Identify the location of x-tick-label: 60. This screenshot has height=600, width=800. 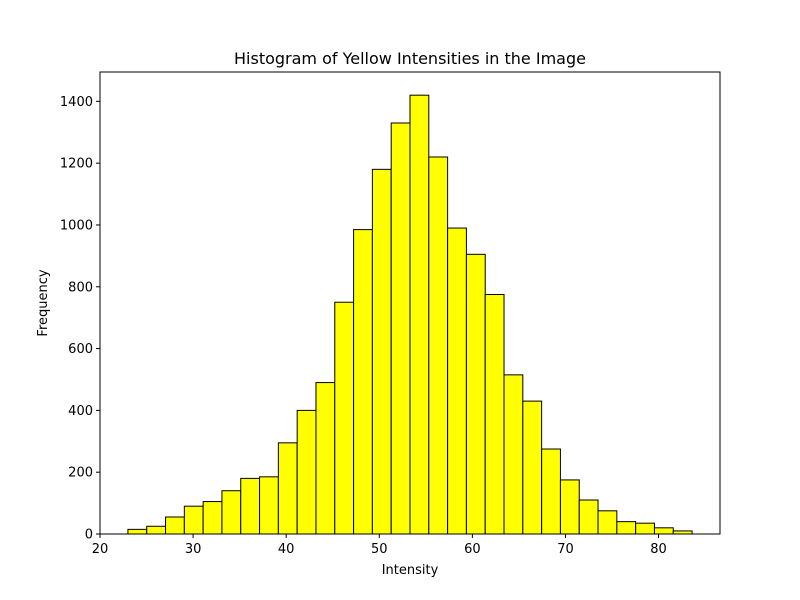
(472, 549).